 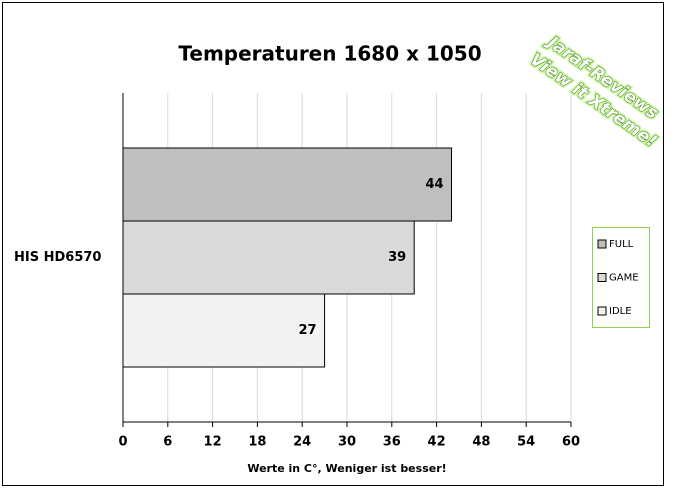 What do you see at coordinates (347, 442) in the screenshot?
I see `x-tick-label: 30` at bounding box center [347, 442].